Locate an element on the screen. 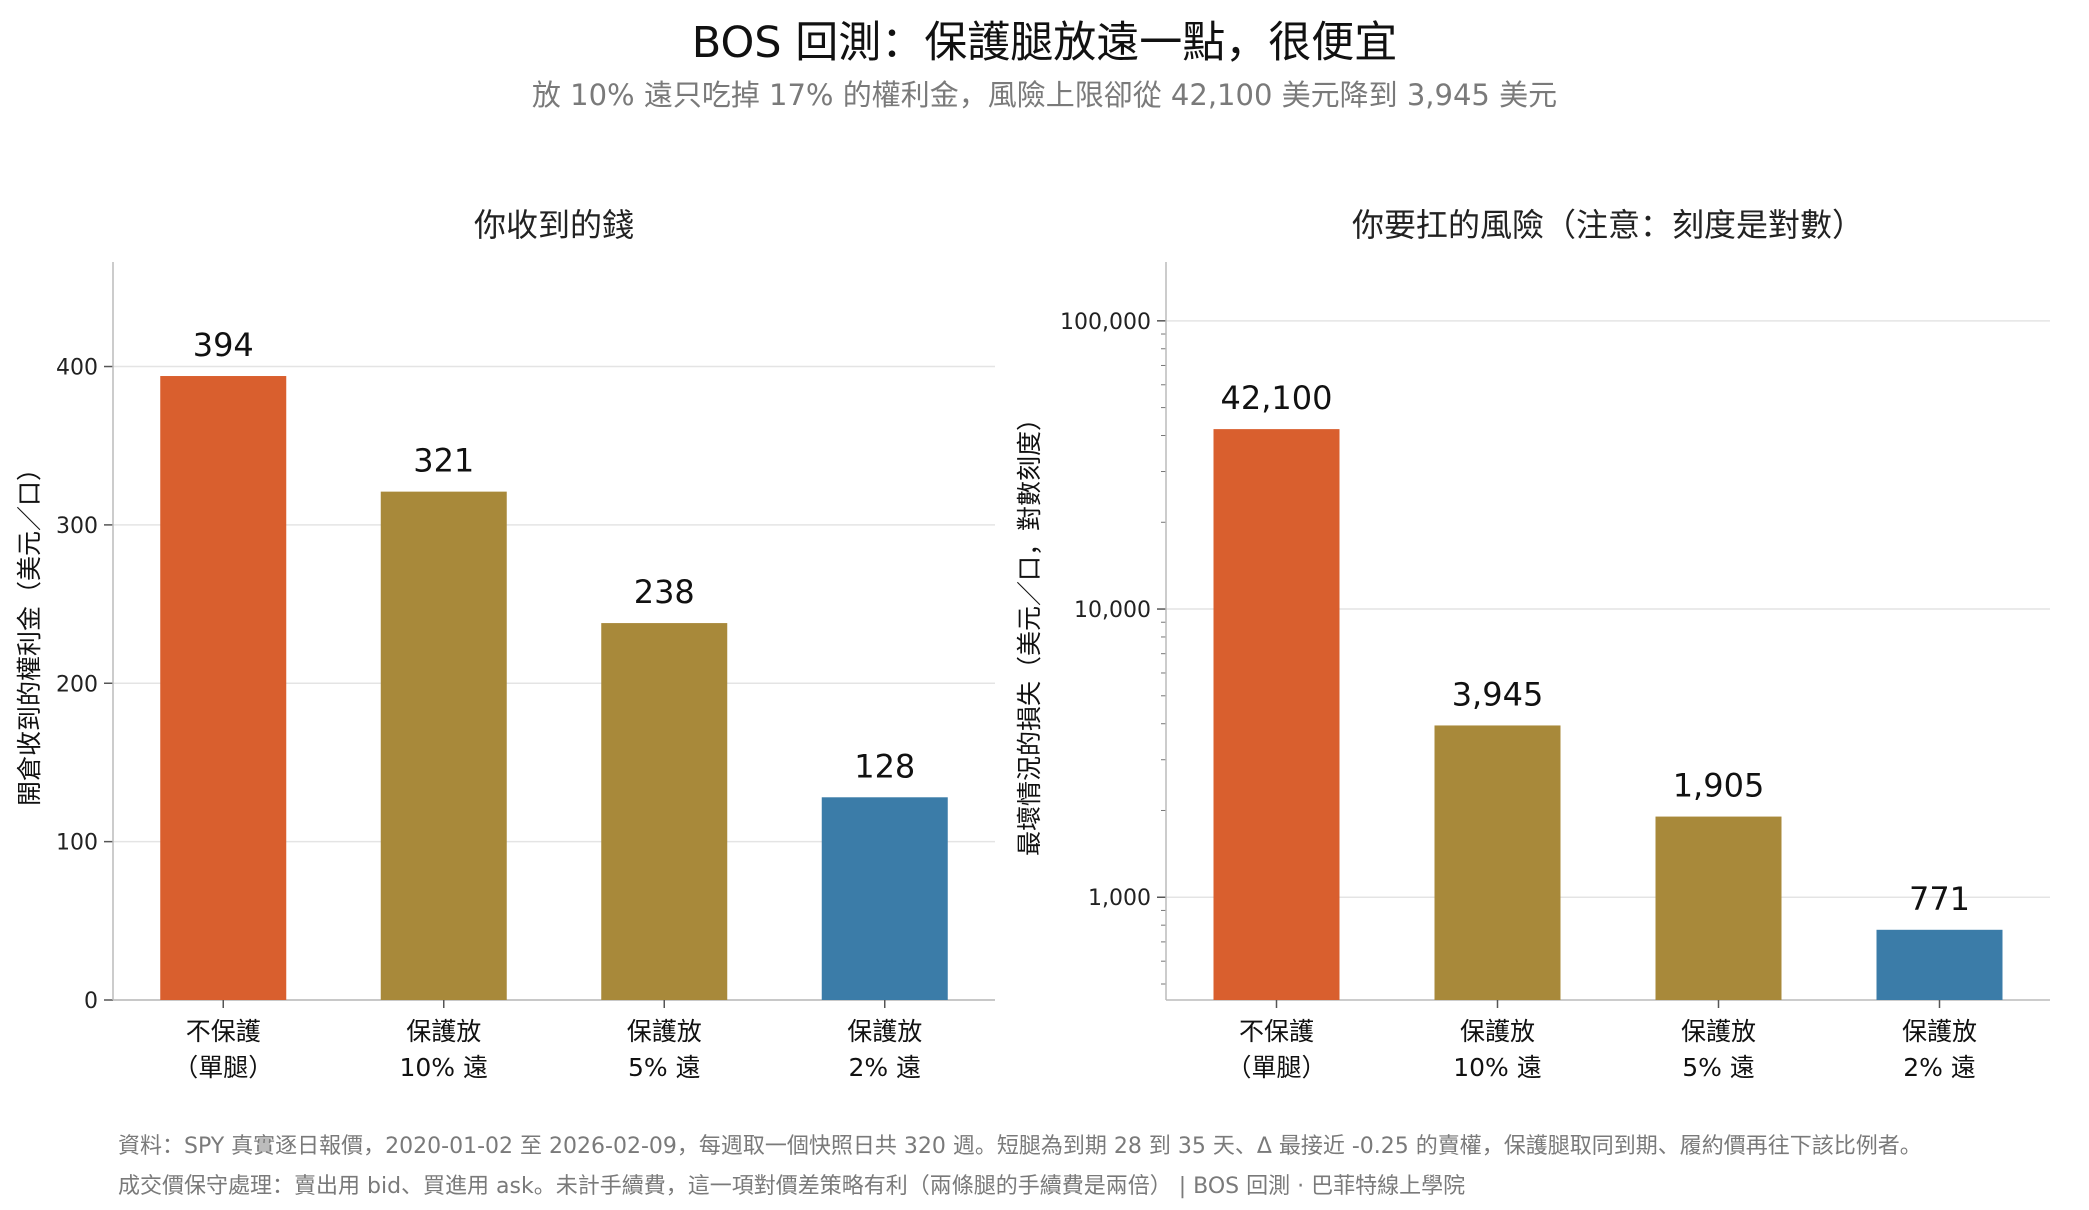  y-tick-label: 100 is located at coordinates (77, 843).